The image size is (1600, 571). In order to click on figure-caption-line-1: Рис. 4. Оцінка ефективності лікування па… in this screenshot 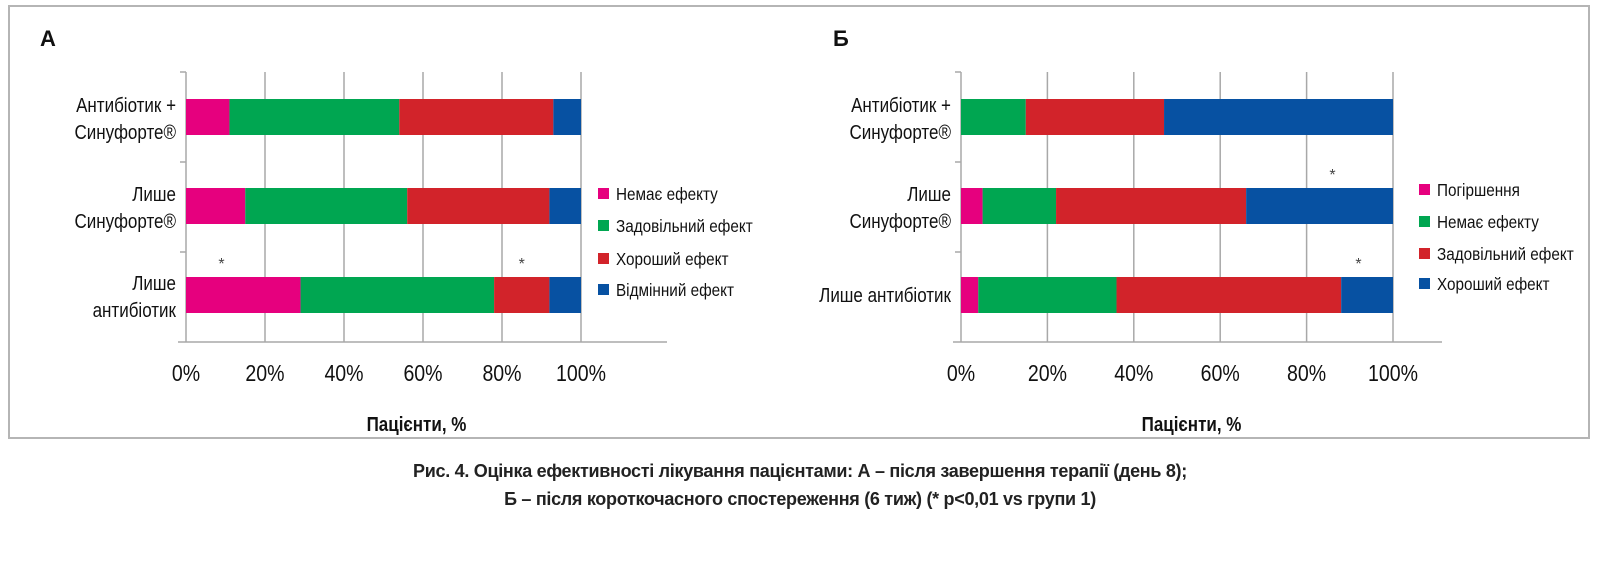, I will do `click(800, 471)`.